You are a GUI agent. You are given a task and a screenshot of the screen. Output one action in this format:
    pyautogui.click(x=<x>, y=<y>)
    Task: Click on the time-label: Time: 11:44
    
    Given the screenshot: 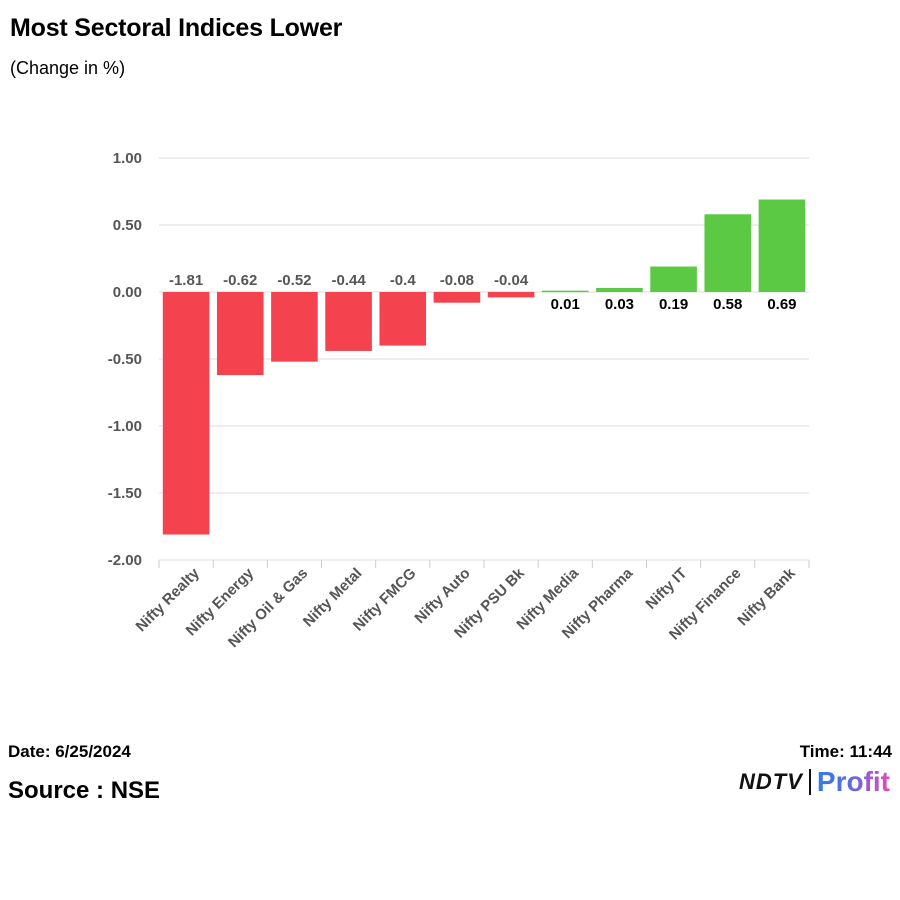 What is the action you would take?
    pyautogui.click(x=845, y=751)
    